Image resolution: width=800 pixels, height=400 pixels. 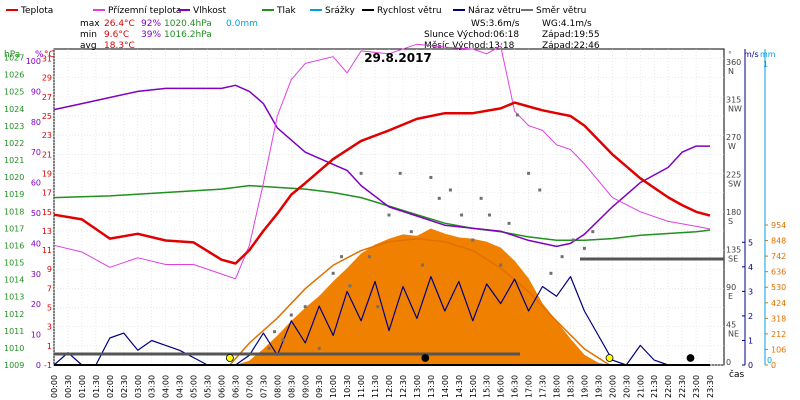 What do you see at coordinates (730, 54) in the screenshot?
I see `direction-axis-unit: °` at bounding box center [730, 54].